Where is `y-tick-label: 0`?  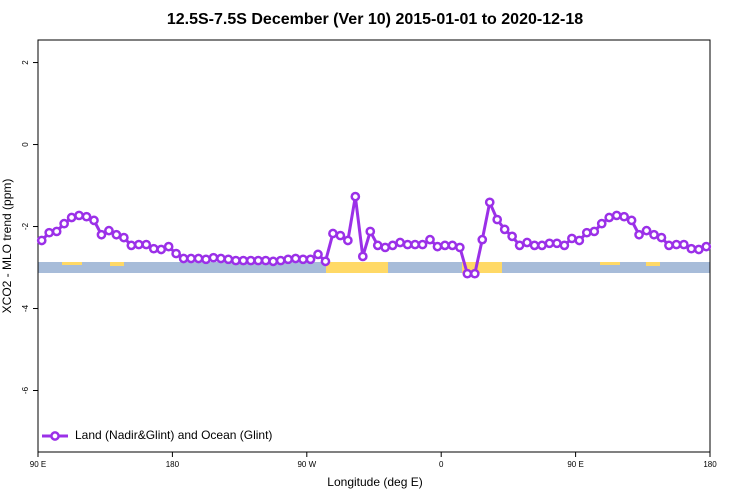 y-tick-label: 0 is located at coordinates (25, 144).